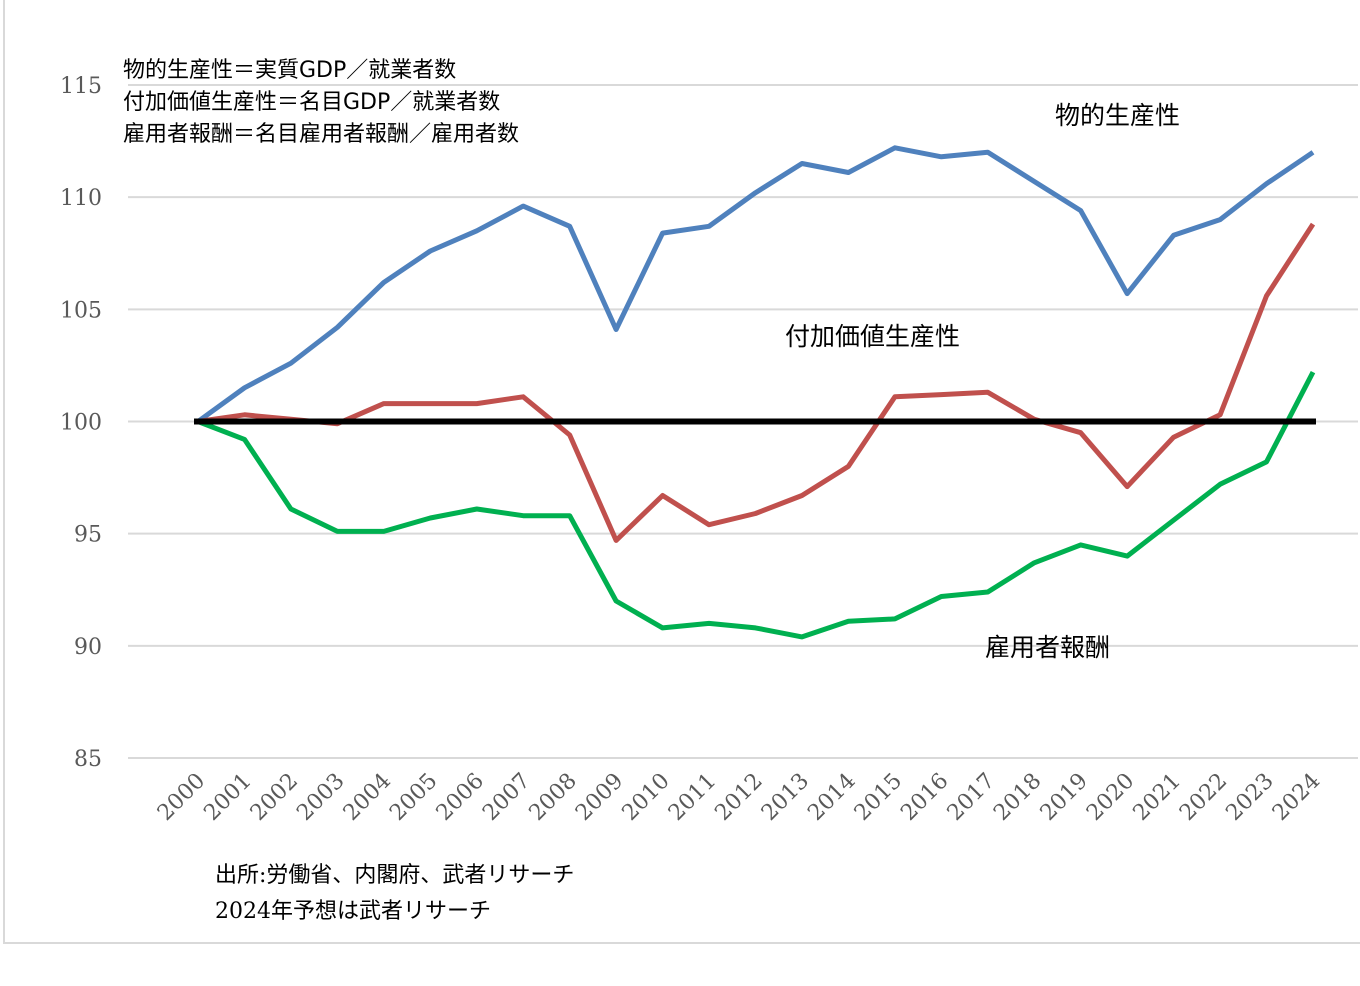 The height and width of the screenshot is (986, 1360). What do you see at coordinates (1110, 797) in the screenshot?
I see `x-tick-label: 2020` at bounding box center [1110, 797].